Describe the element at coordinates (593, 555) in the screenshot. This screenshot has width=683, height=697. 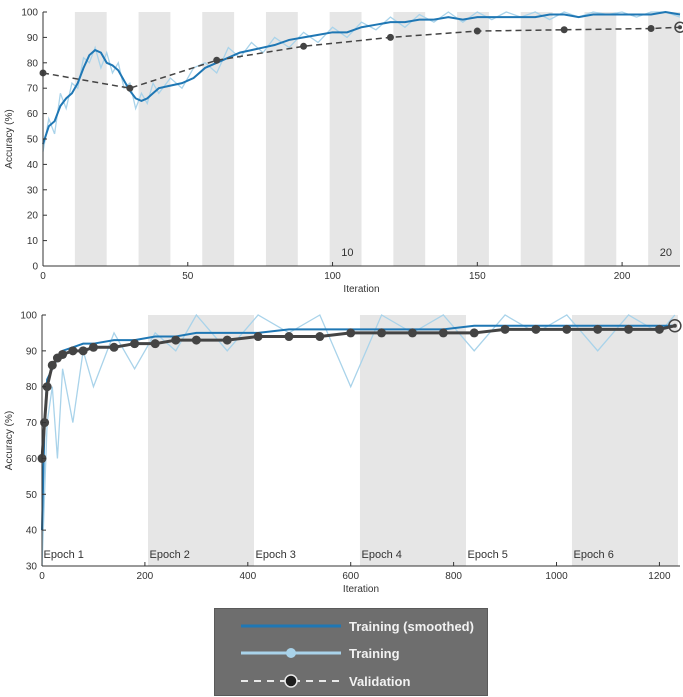
I see `epoch-label: Epoch 6` at that location.